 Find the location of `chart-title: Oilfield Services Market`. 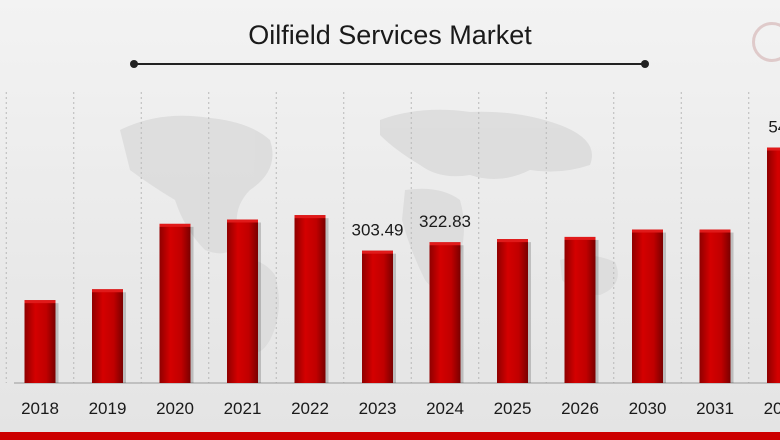

chart-title: Oilfield Services Market is located at coordinates (390, 35).